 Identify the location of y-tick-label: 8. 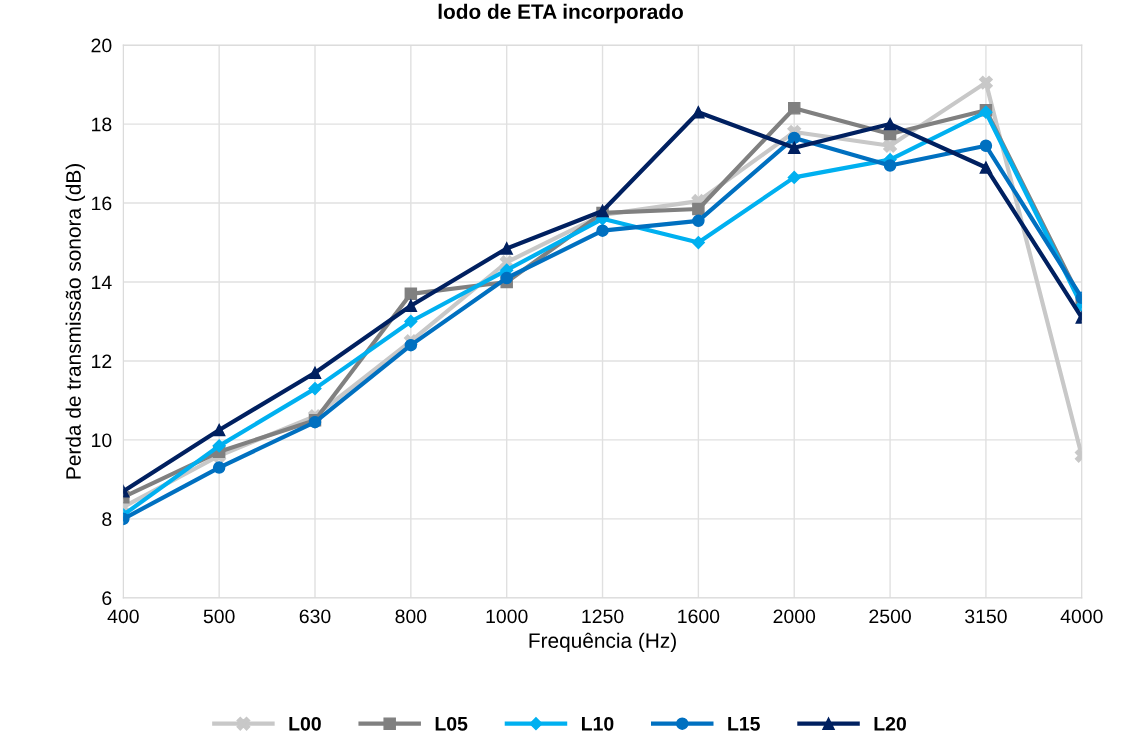
(107, 519).